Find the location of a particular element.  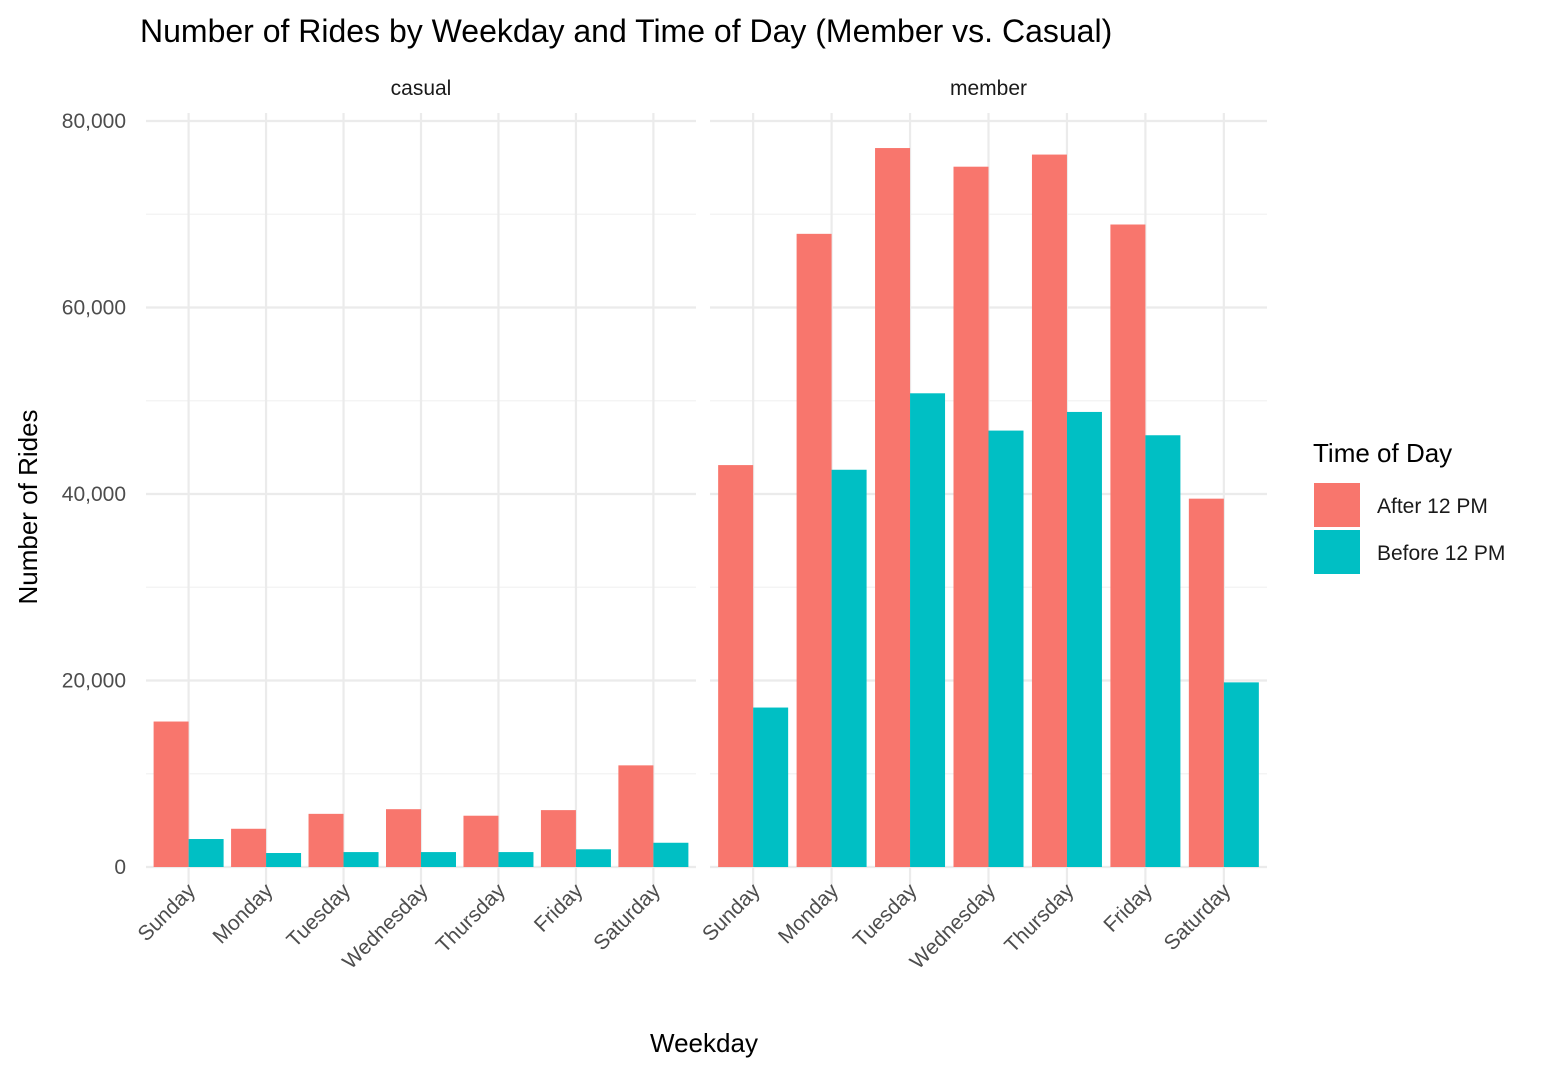

legend: Time of Day After 12 PM Before 12 PM is located at coordinates (1409, 506).